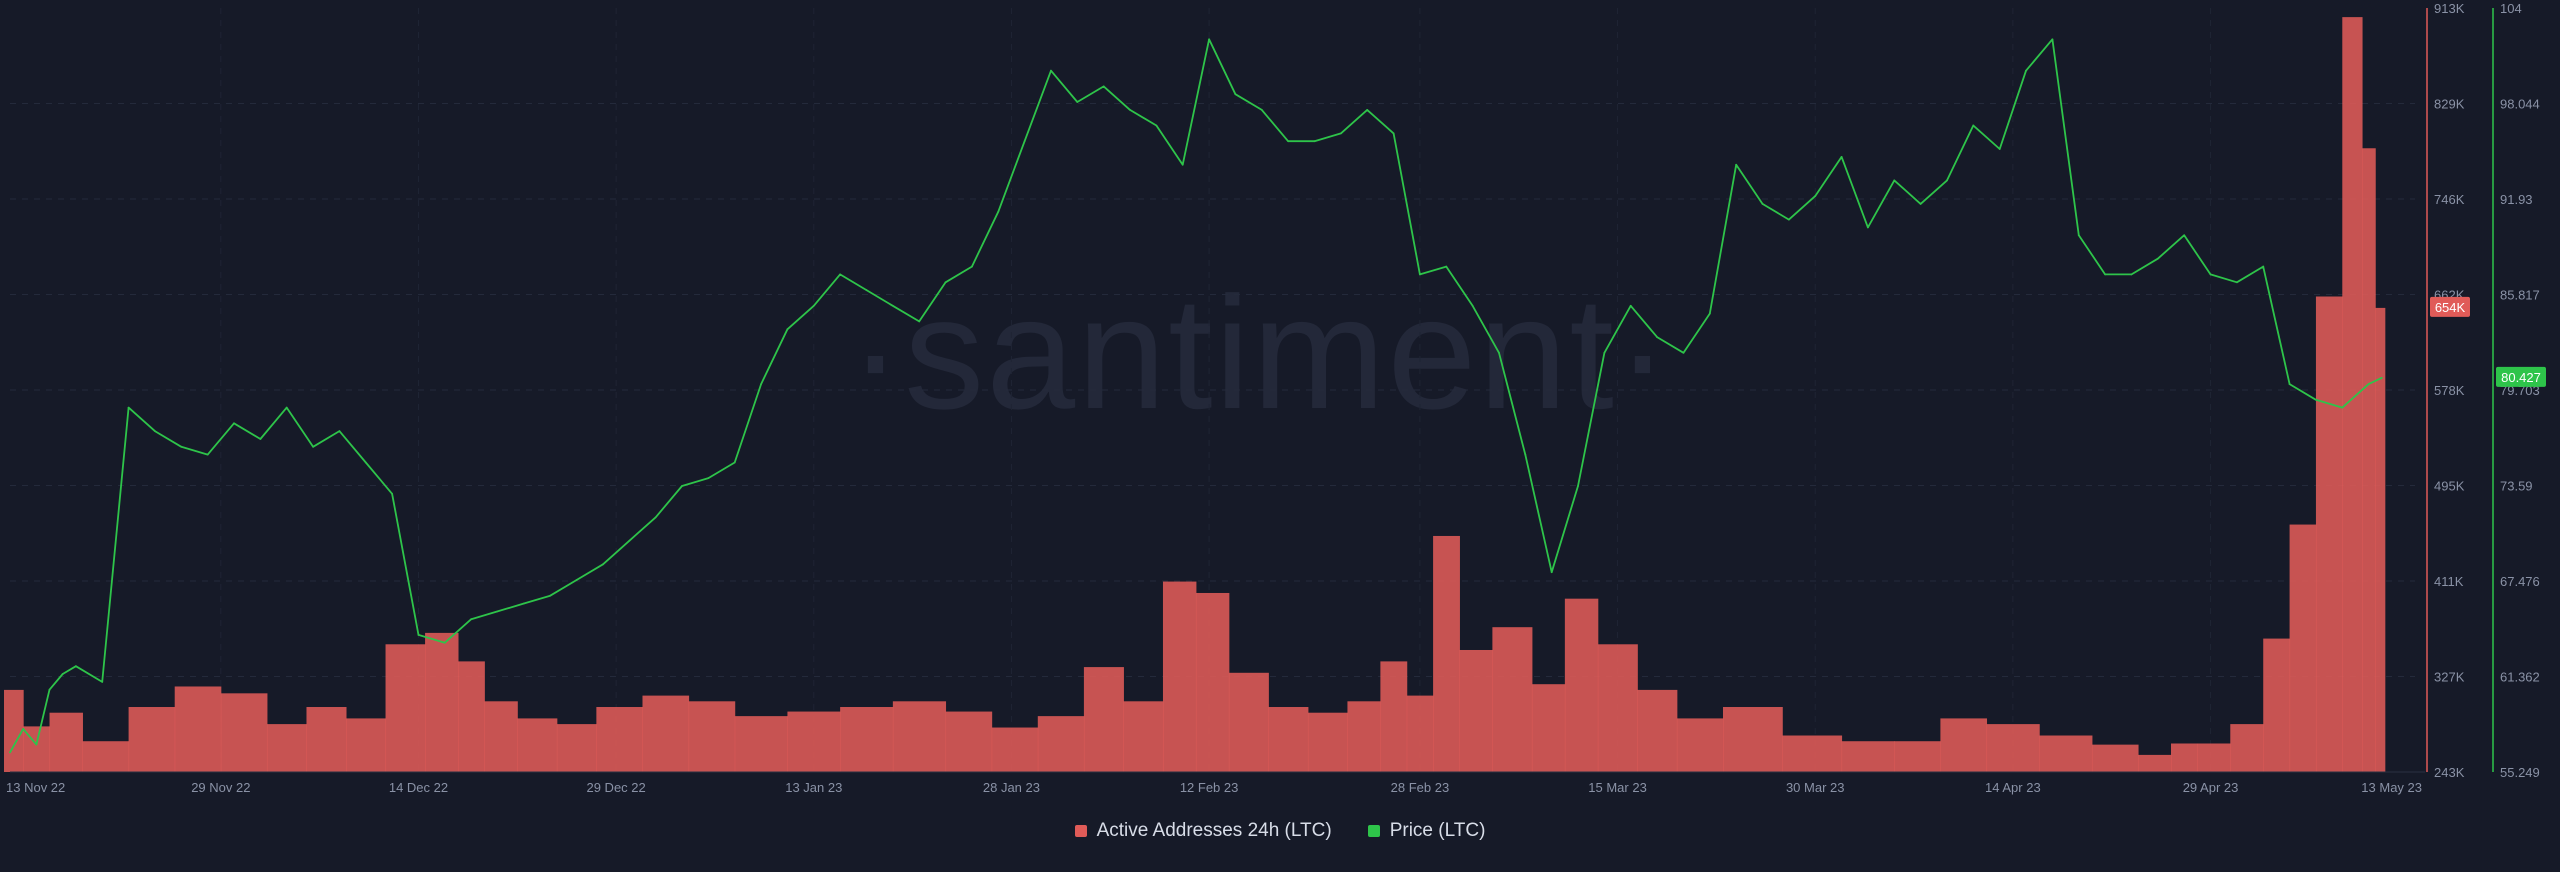 The image size is (2560, 872). I want to click on left-axis-tick-label: 327K, so click(2449, 677).